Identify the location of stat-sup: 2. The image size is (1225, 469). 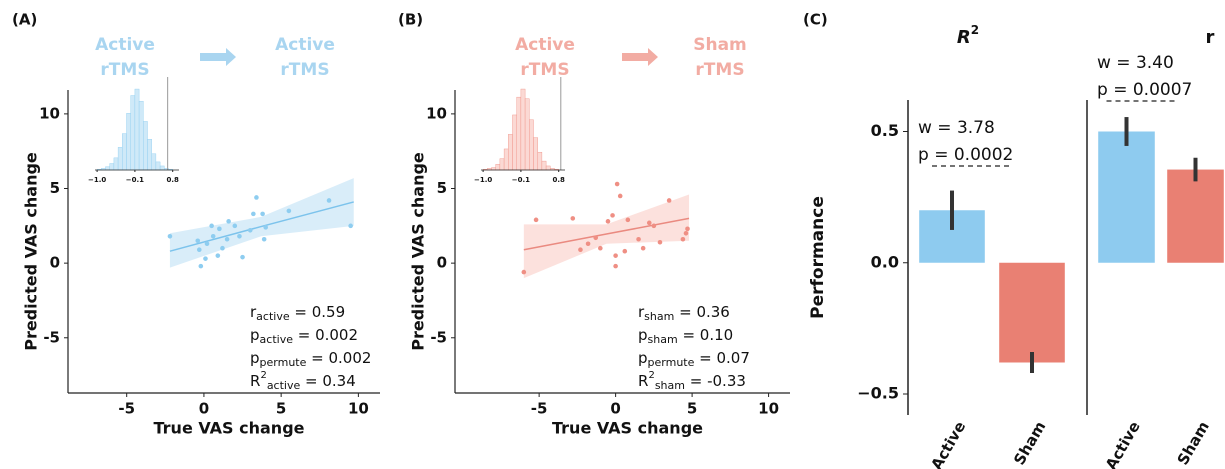
(263, 375).